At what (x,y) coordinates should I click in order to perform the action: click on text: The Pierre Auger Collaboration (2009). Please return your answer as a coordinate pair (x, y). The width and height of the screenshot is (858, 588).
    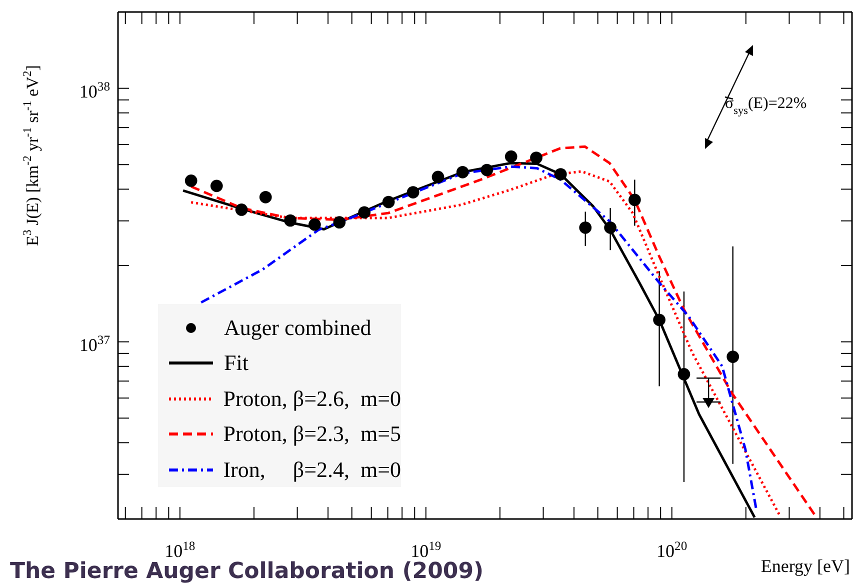
    Looking at the image, I should click on (247, 571).